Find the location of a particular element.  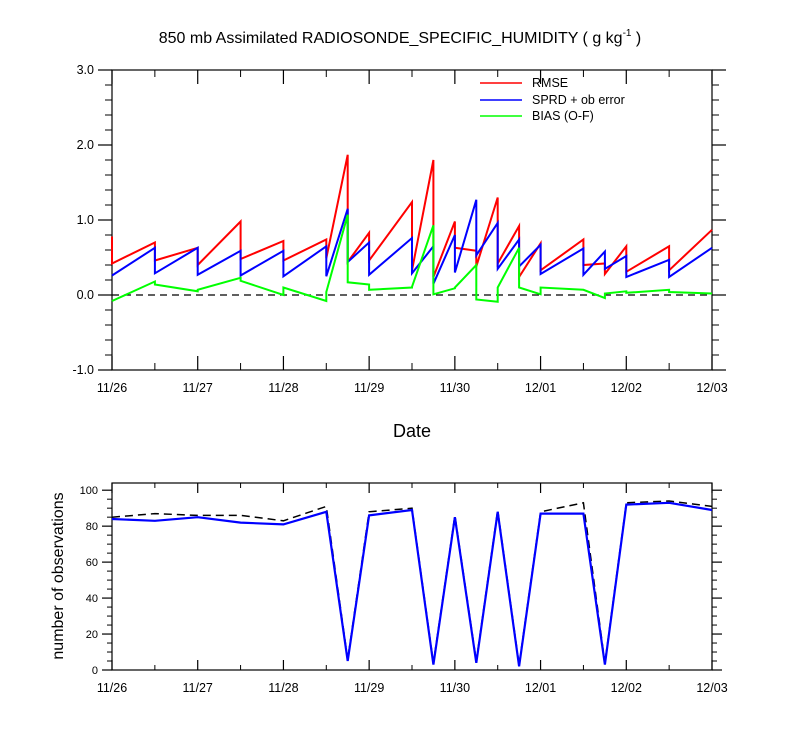

y-tick-label: 2.0 is located at coordinates (85, 145).